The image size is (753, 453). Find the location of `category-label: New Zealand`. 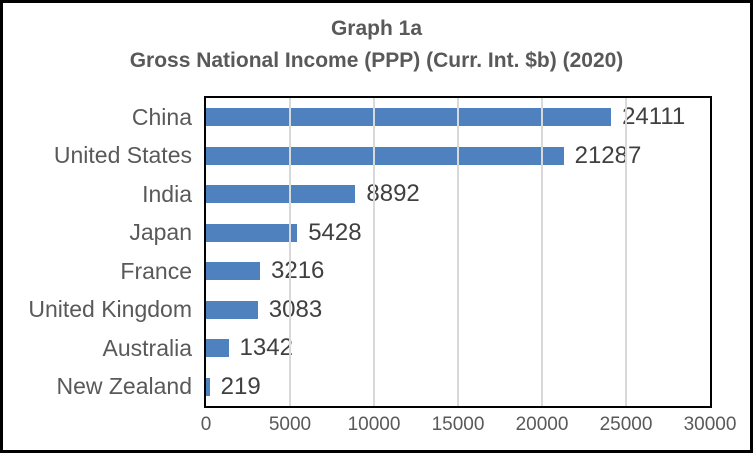

category-label: New Zealand is located at coordinates (124, 386).